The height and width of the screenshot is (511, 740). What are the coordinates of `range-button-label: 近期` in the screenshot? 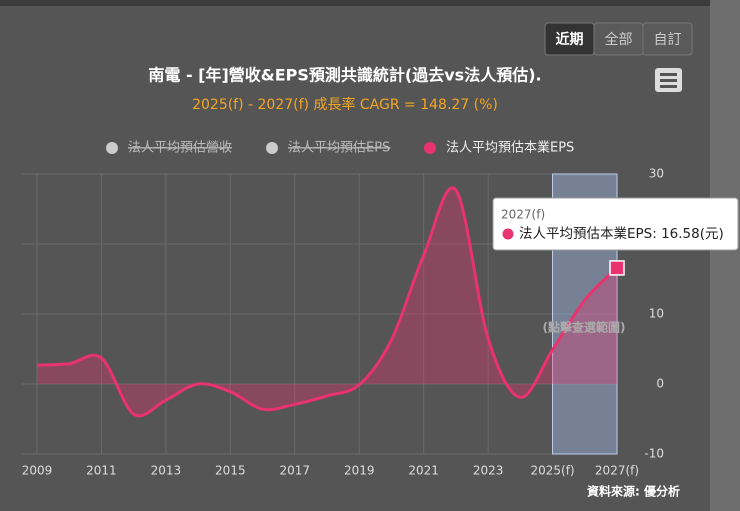 It's located at (570, 39).